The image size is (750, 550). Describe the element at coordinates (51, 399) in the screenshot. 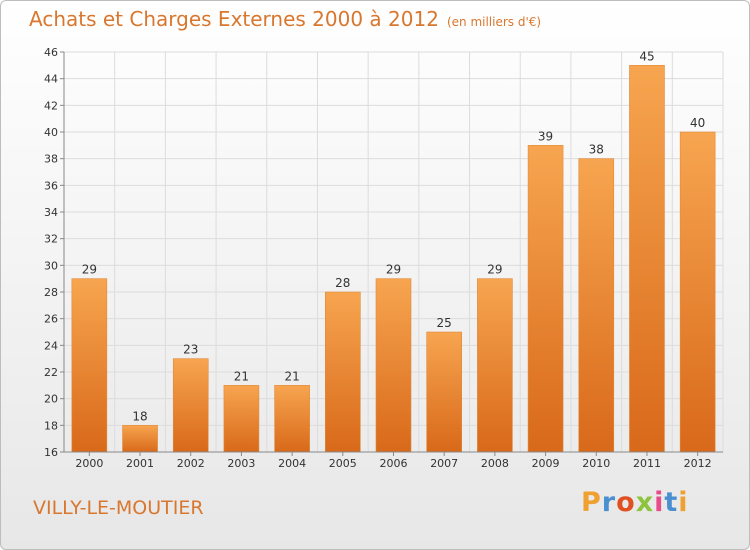

I see `y-tick-label: 20` at that location.